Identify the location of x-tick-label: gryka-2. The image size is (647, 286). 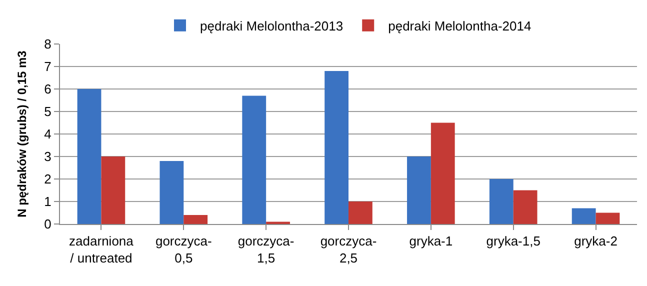
(596, 241).